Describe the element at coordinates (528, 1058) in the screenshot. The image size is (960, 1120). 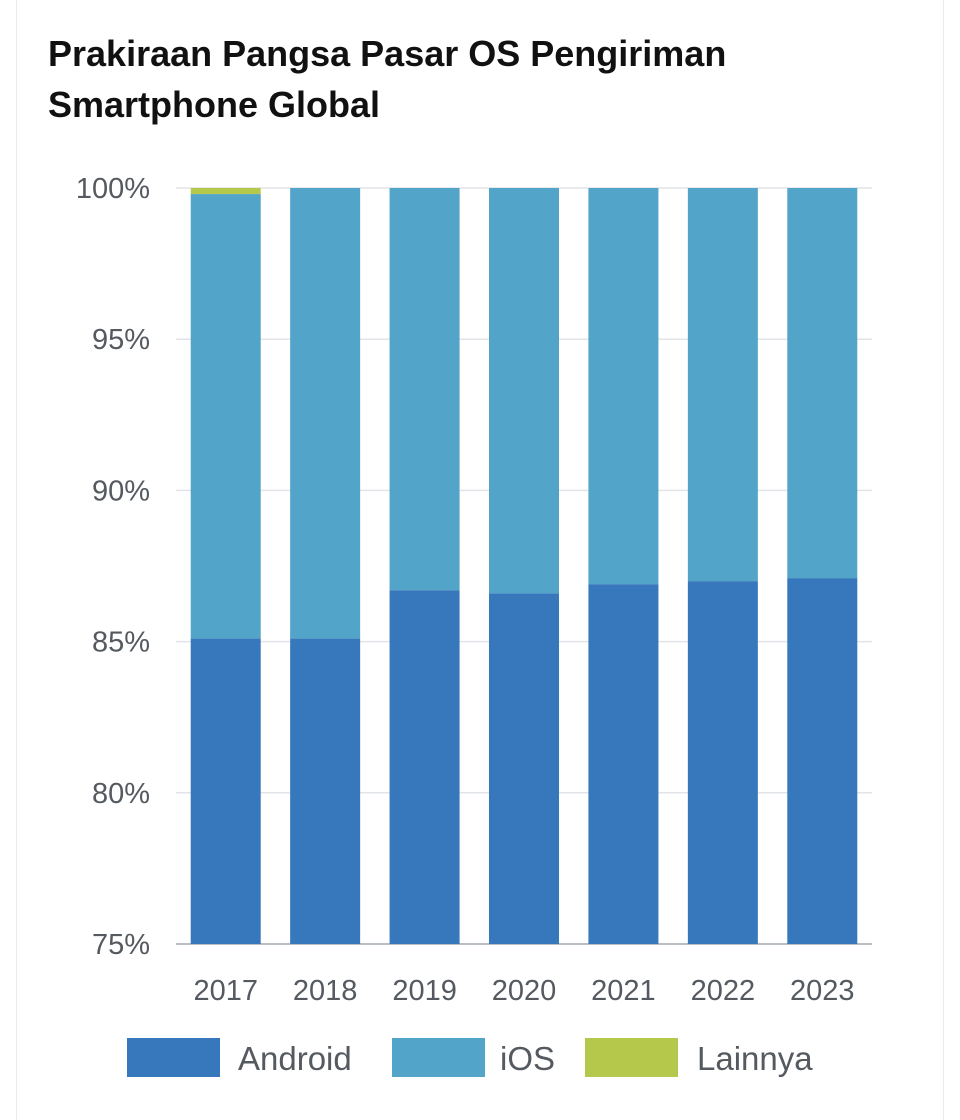
I see `legend-label-ios: iOS` at that location.